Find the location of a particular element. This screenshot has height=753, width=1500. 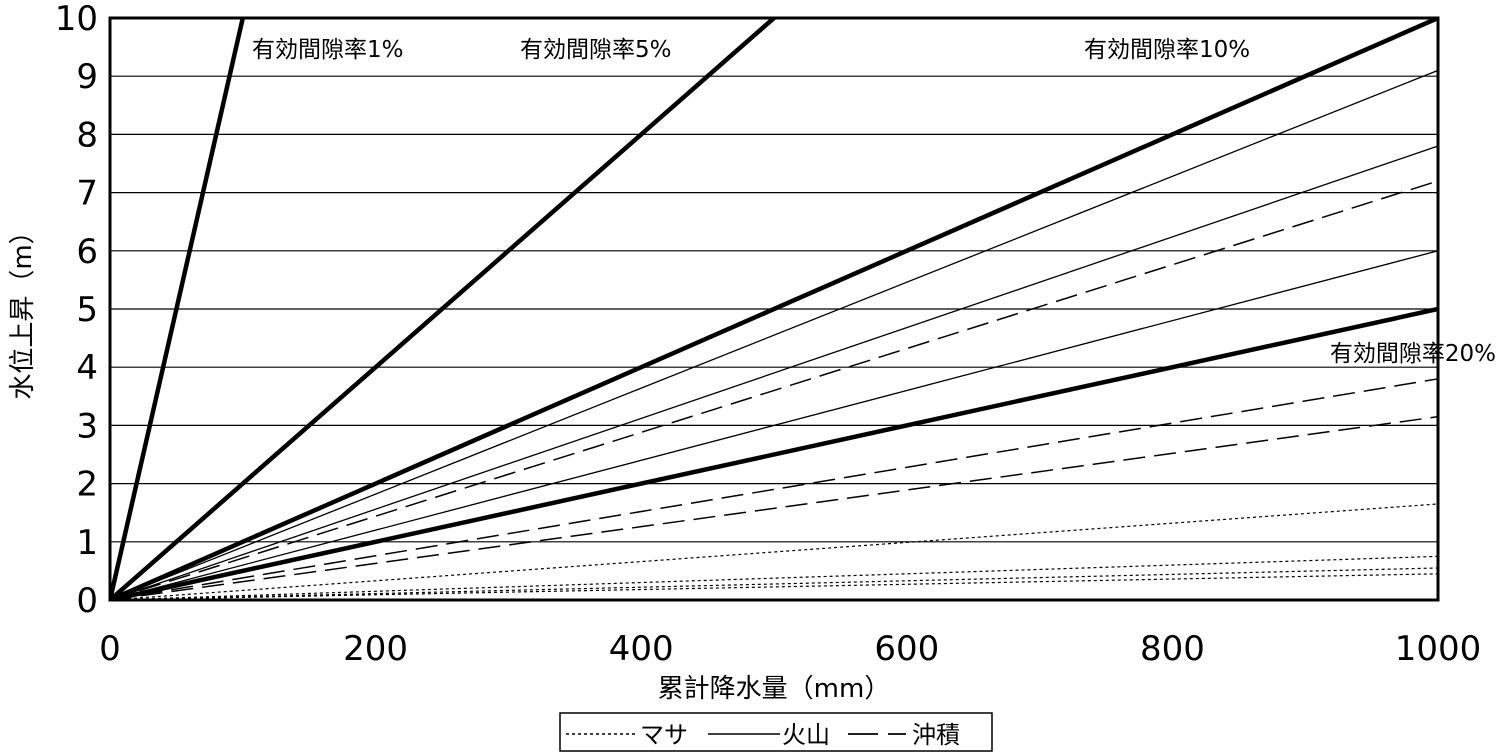

reference-line-label: 有効間隙率10% is located at coordinates (1167, 50).